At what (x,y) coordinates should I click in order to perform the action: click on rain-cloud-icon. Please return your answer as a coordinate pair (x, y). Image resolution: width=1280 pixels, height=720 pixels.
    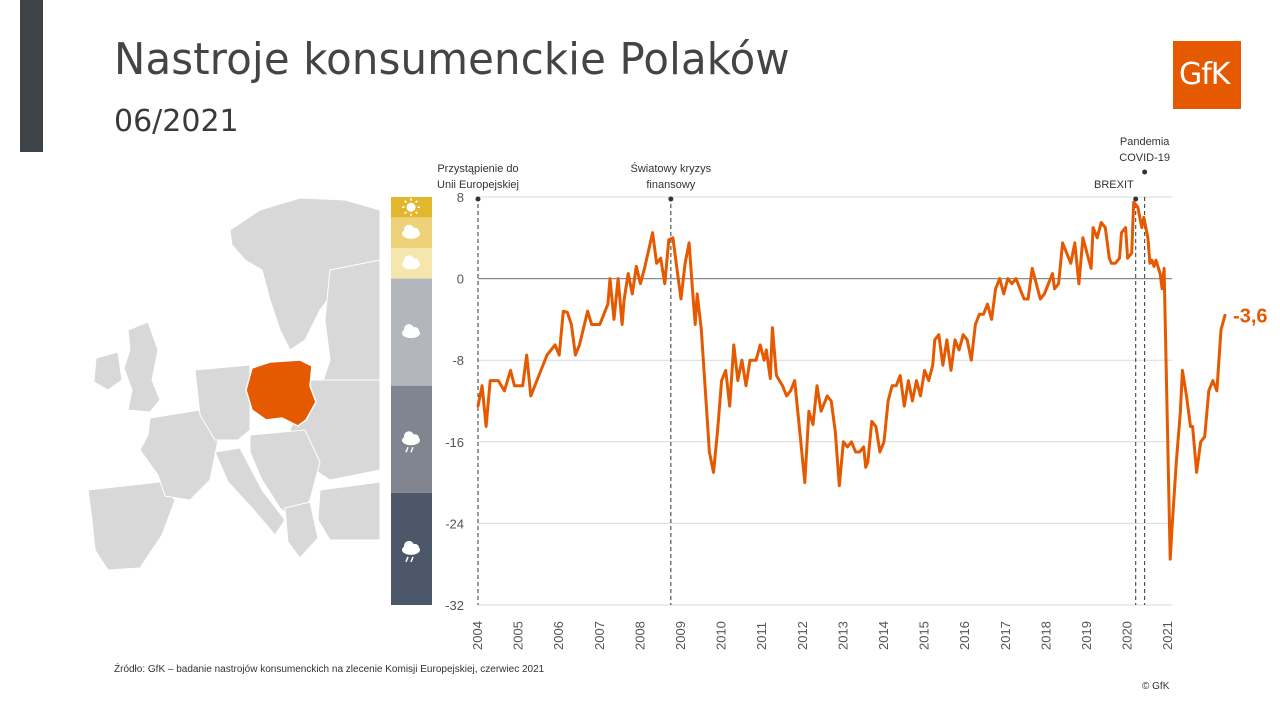
    Looking at the image, I should click on (411, 442).